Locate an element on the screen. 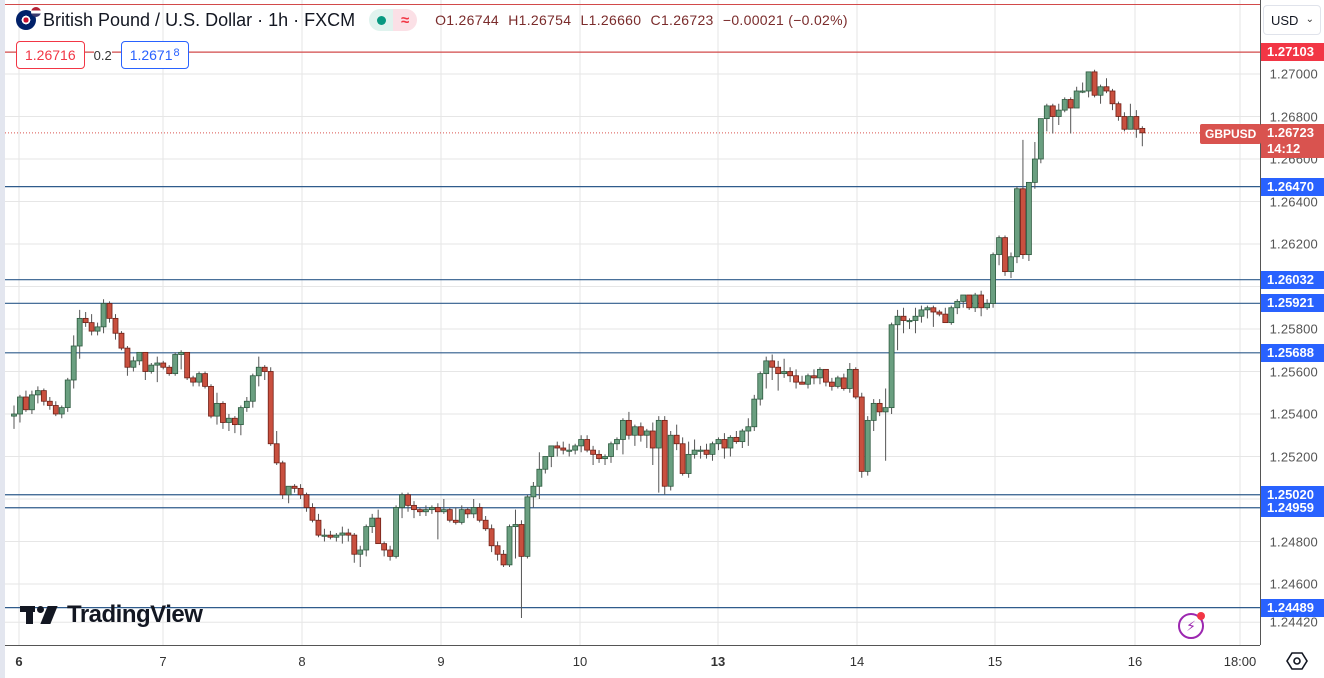 The image size is (1324, 678). buy-price-pip: 8 is located at coordinates (176, 53).